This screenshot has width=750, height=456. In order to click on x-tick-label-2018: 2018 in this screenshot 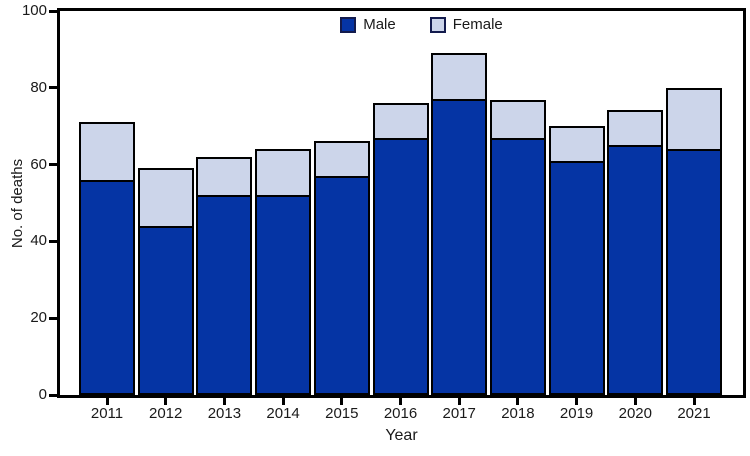, I will do `click(518, 413)`.